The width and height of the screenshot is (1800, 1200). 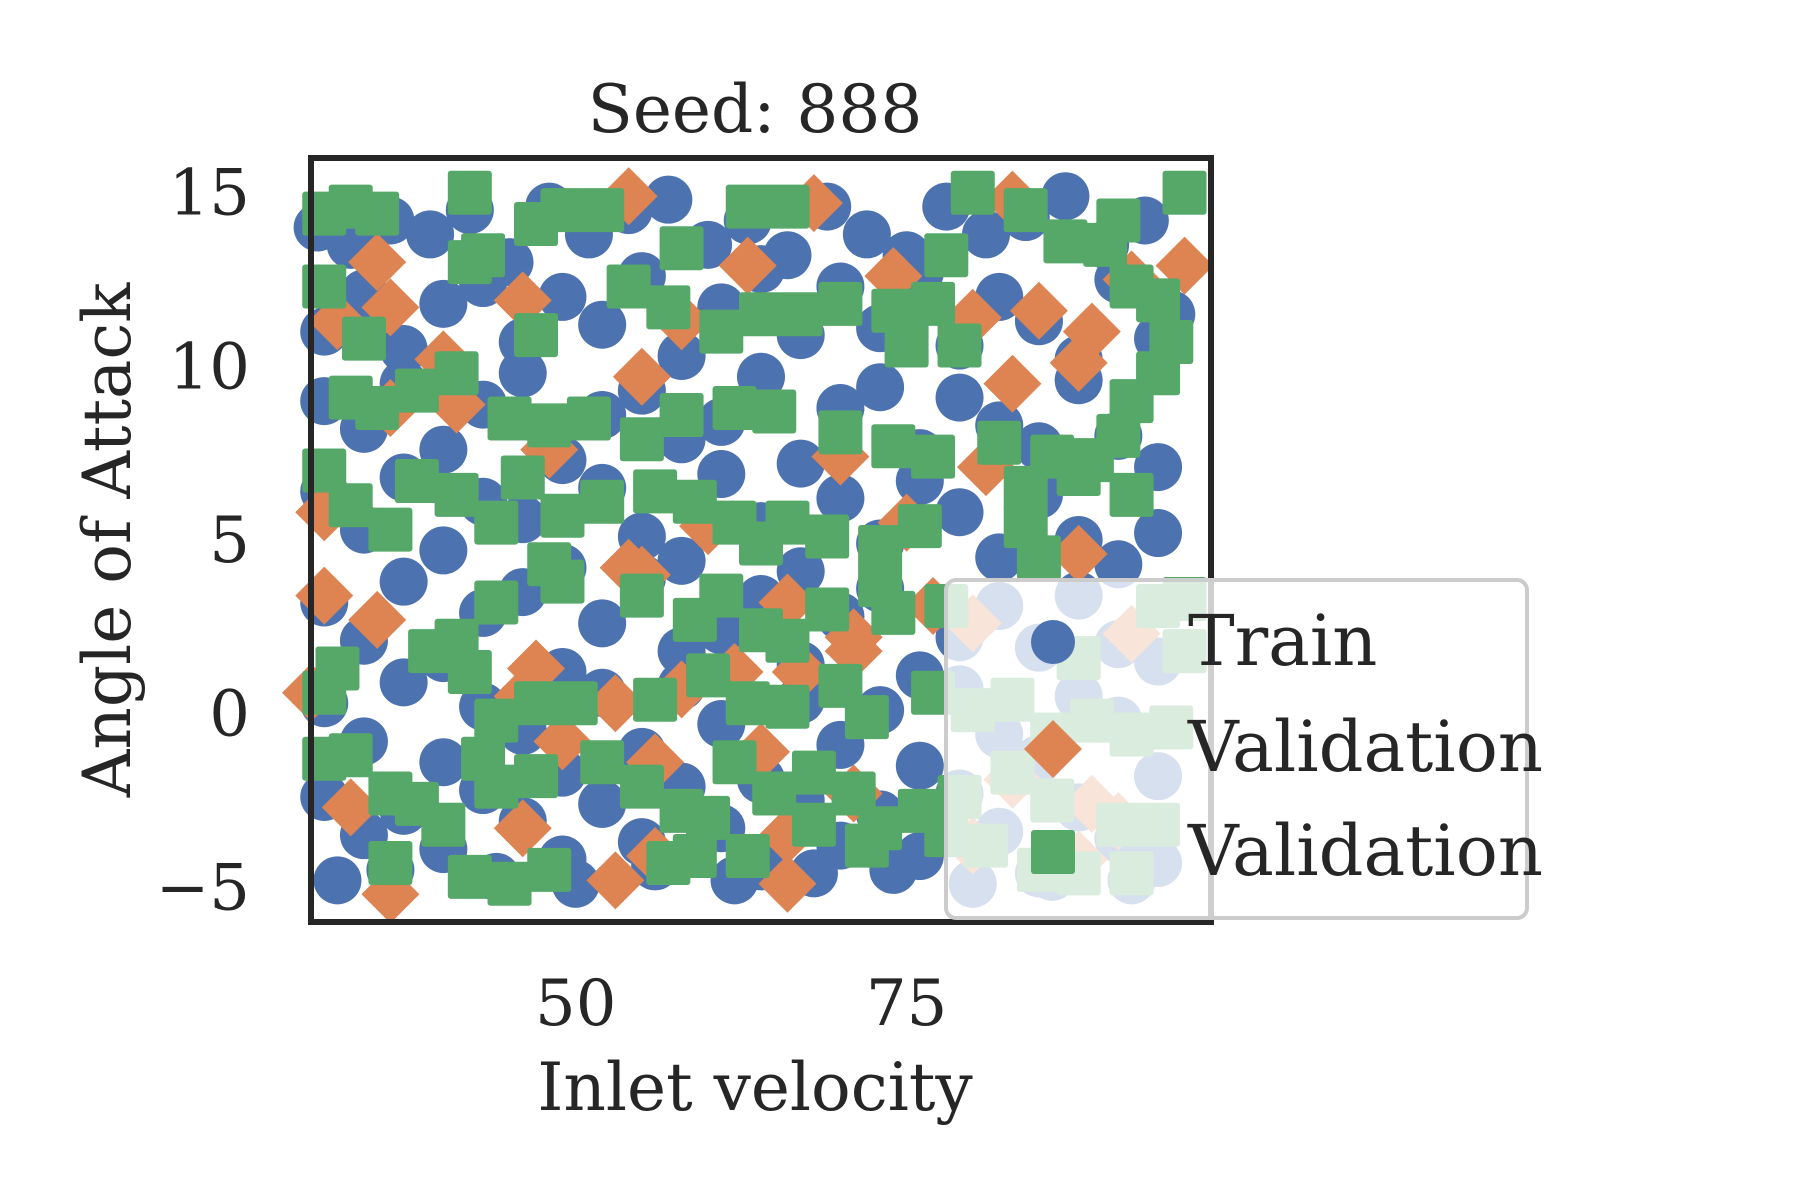 What do you see at coordinates (203, 541) in the screenshot?
I see `y-tick-labels: −5 0 5 10 15` at bounding box center [203, 541].